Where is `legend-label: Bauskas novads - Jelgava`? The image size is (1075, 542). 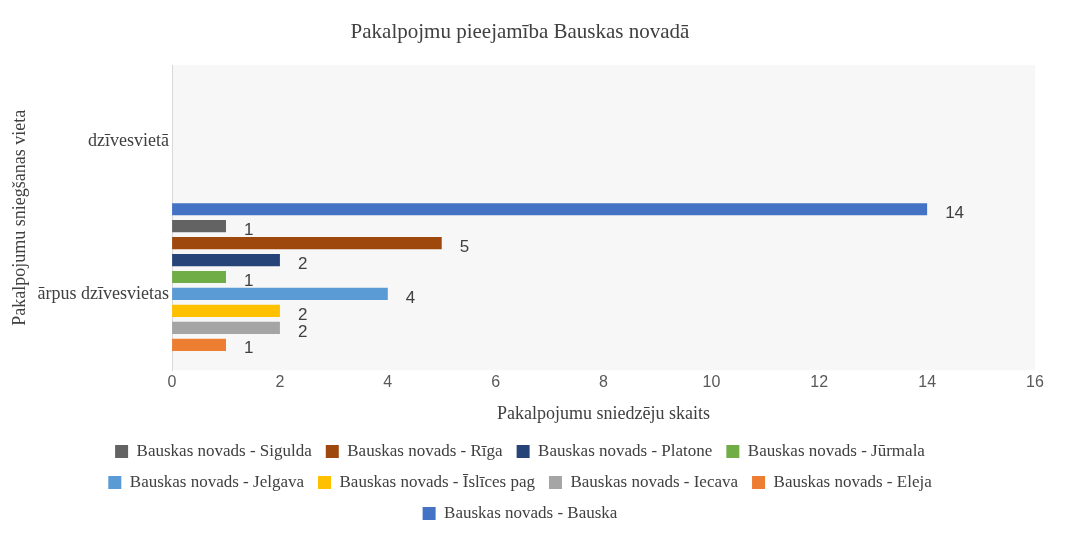 legend-label: Bauskas novads - Jelgava is located at coordinates (217, 481).